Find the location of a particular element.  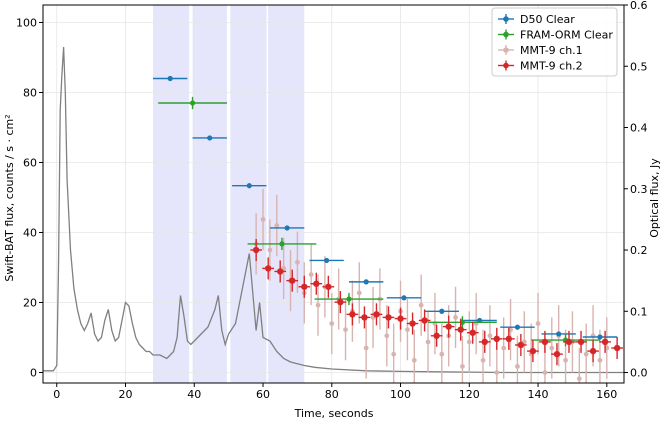

x-tick-label: 100 is located at coordinates (400, 394).